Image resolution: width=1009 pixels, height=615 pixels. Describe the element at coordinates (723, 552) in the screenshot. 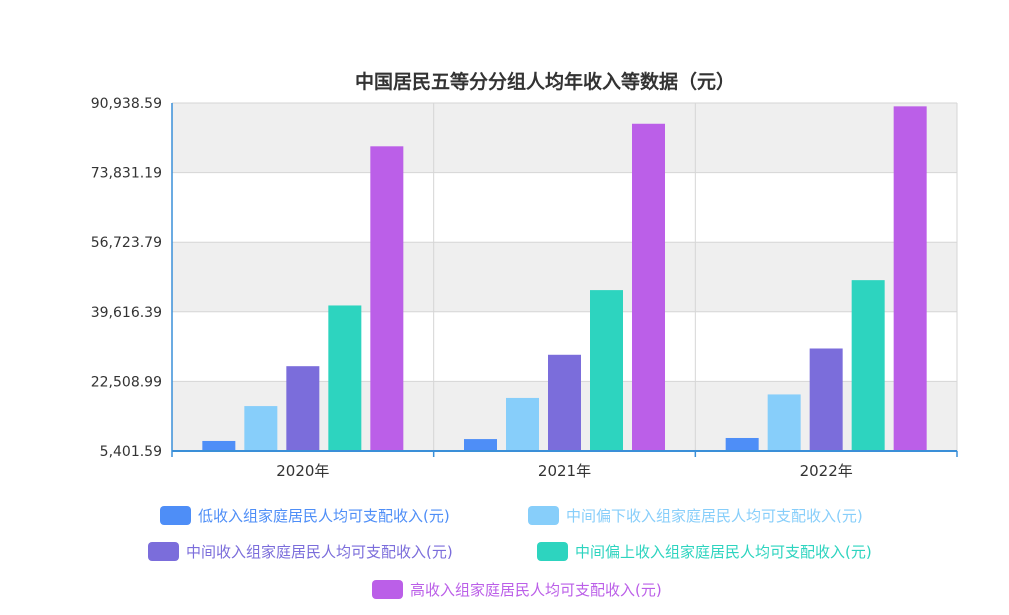

I see `legend-label: 中间偏上收入组家庭居民人均可支配收入(元)` at that location.